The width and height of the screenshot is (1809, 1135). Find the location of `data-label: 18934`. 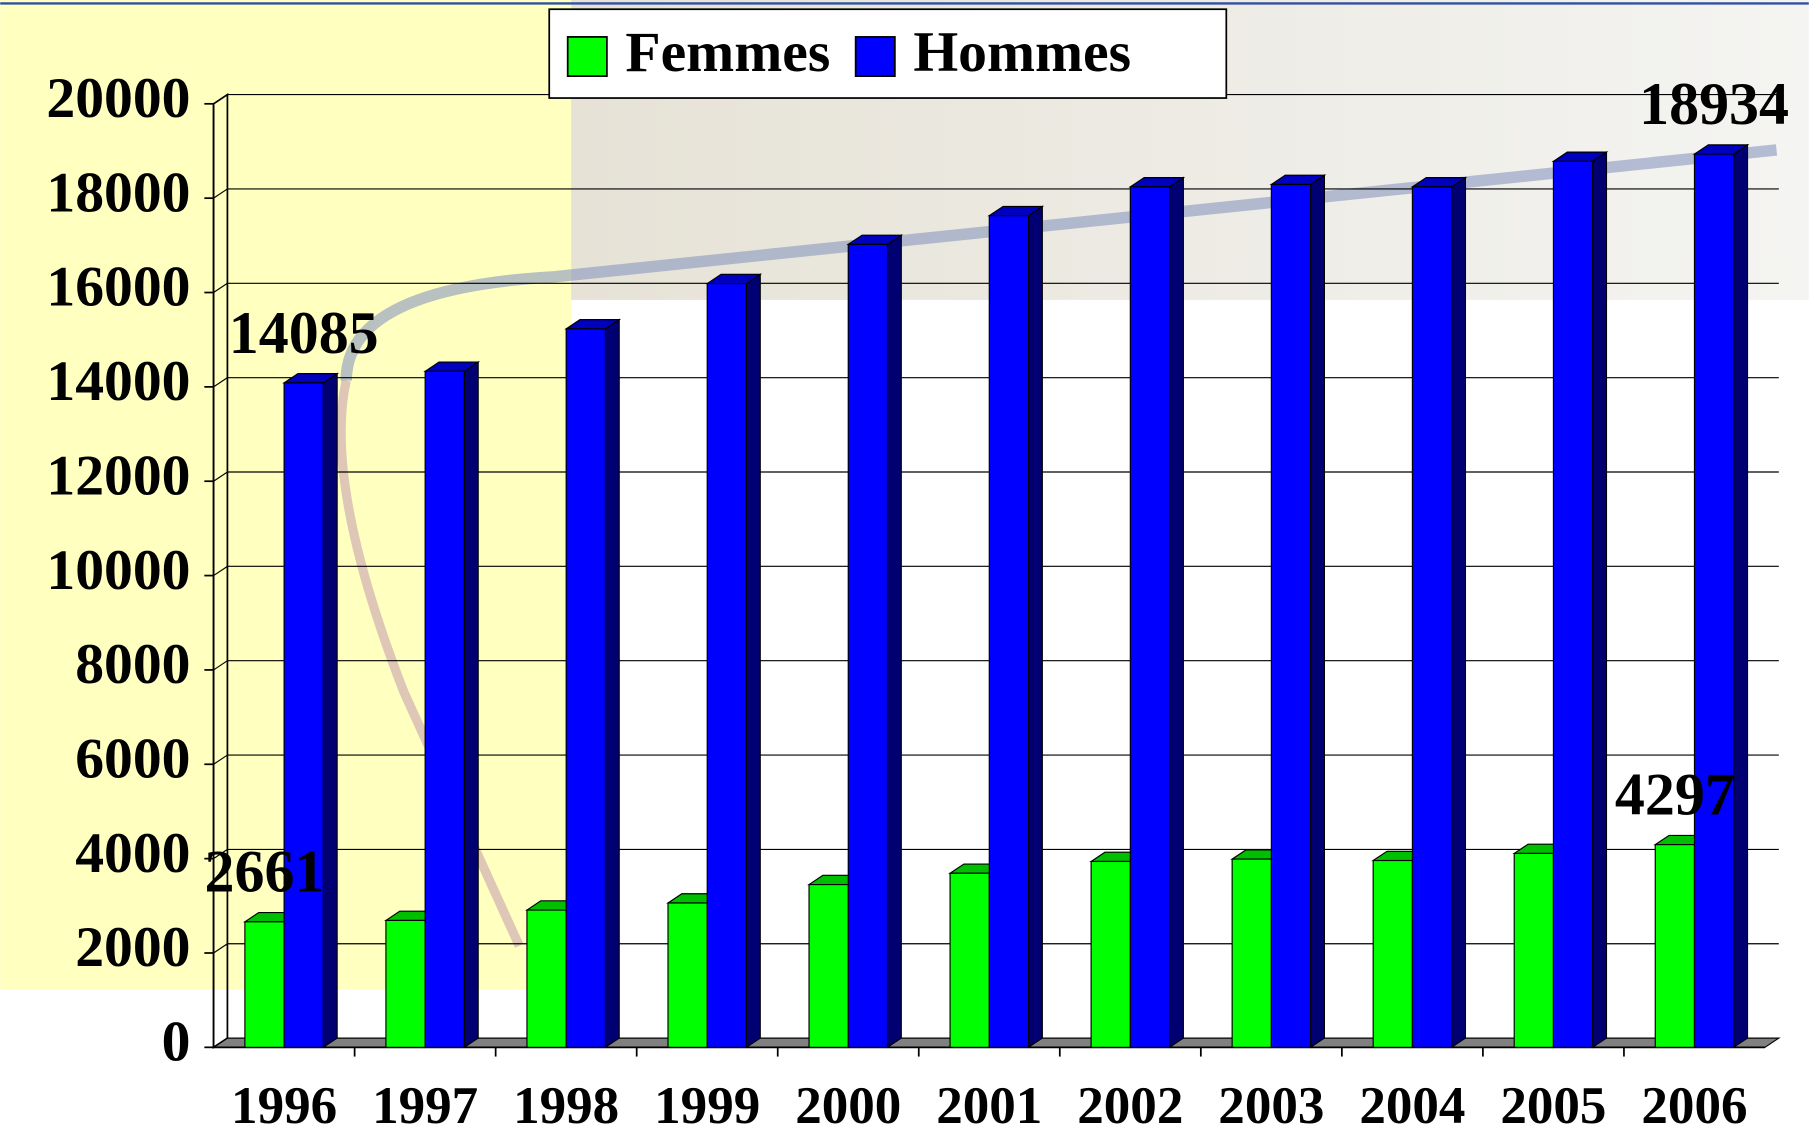

data-label: 18934 is located at coordinates (1714, 104).